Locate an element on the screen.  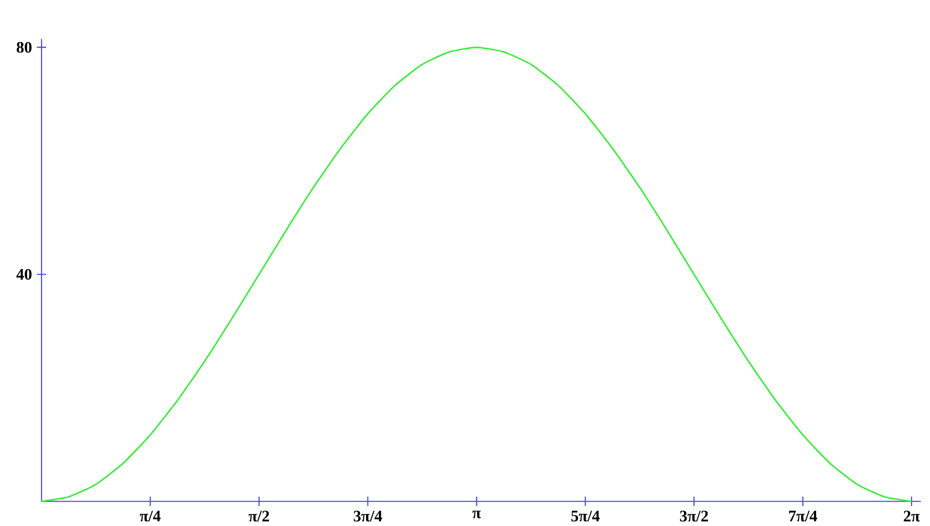
x-tick-label: 3π/2 is located at coordinates (694, 516).